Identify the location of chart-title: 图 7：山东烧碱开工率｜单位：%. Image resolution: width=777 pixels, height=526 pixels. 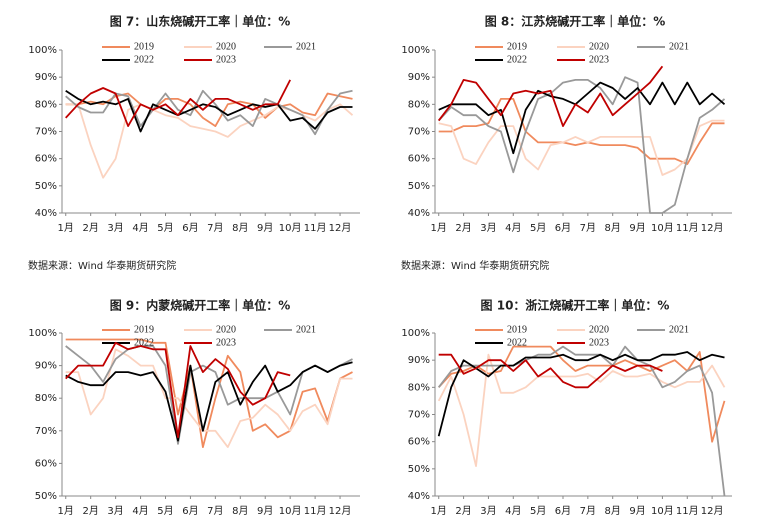
(200, 21).